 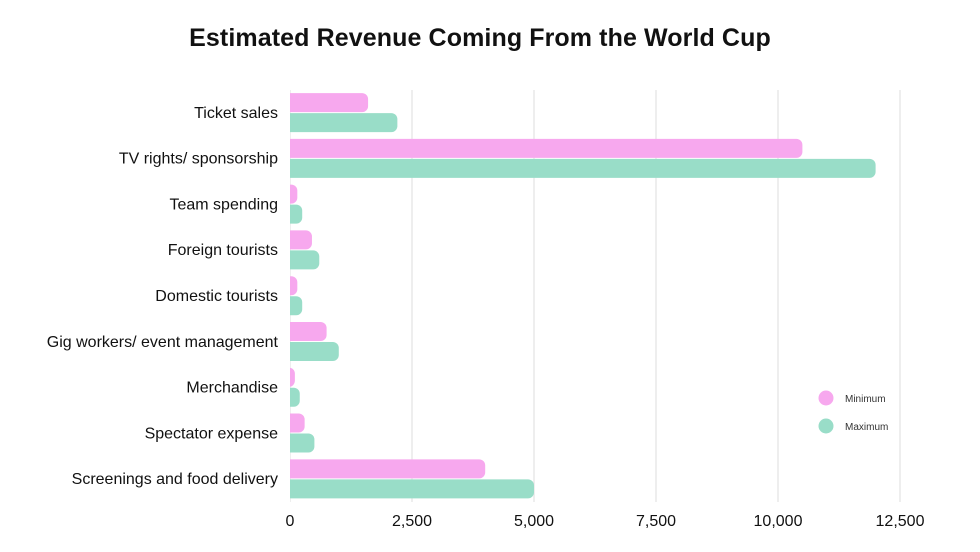 I want to click on legend-swatch-maximum, so click(x=826, y=426).